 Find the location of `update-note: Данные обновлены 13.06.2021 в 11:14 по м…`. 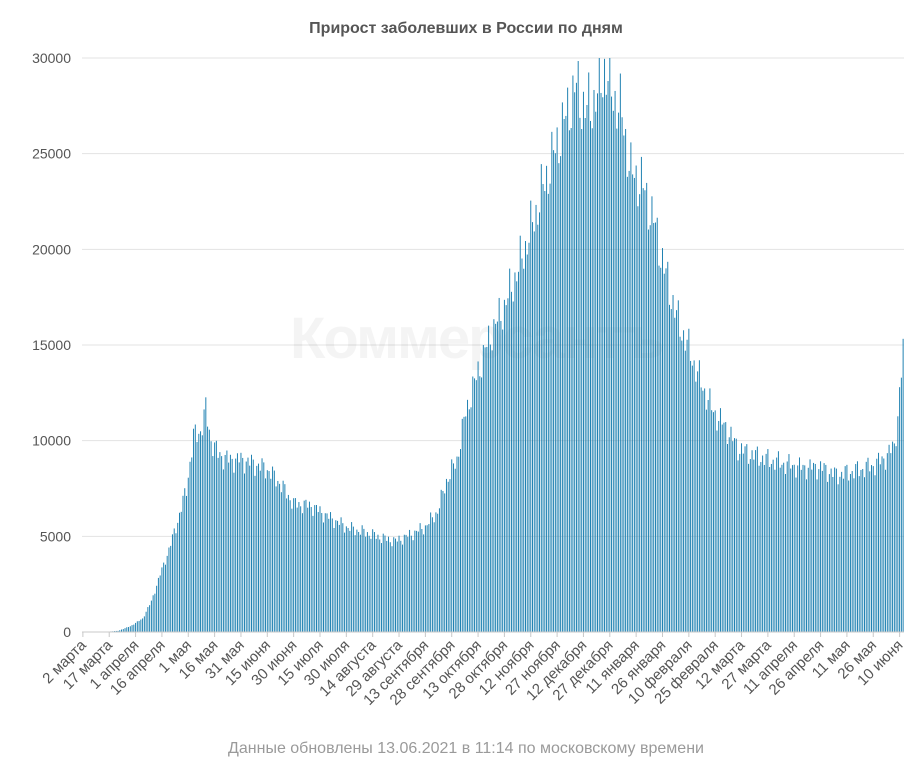

update-note: Данные обновлены 13.06.2021 в 11:14 по м… is located at coordinates (466, 748).